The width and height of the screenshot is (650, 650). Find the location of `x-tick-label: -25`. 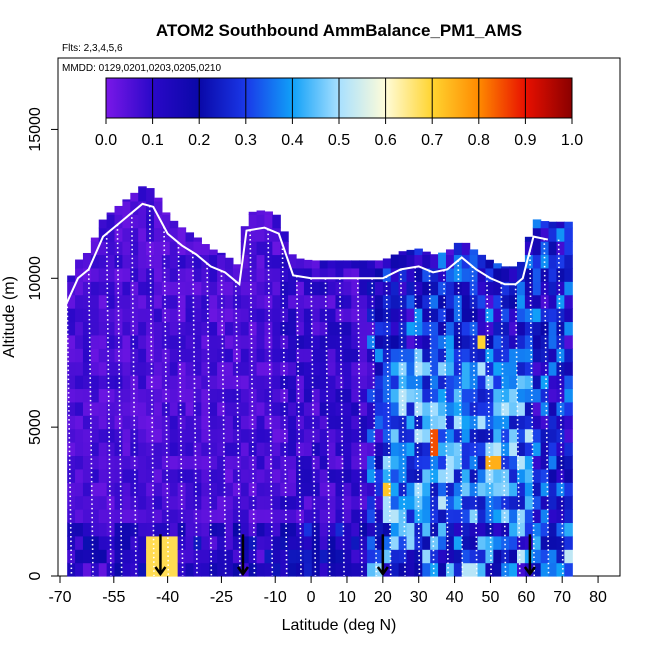

x-tick-label: -25 is located at coordinates (221, 597).